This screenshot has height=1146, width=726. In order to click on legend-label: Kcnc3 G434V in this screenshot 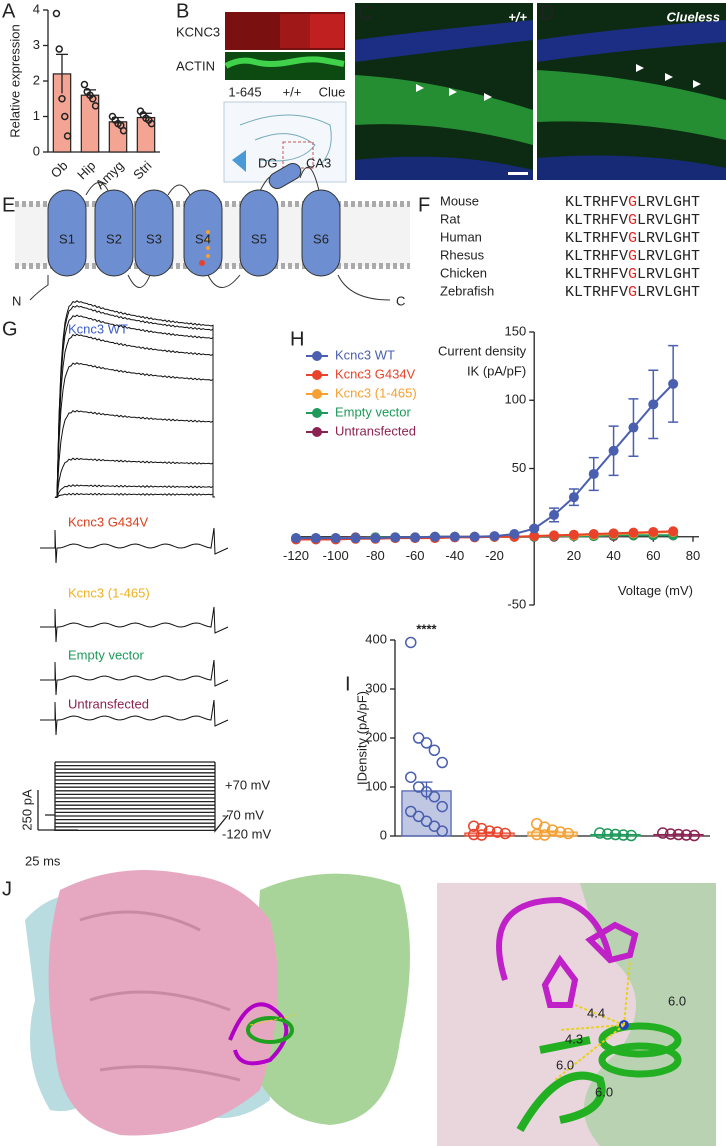, I will do `click(375, 373)`.